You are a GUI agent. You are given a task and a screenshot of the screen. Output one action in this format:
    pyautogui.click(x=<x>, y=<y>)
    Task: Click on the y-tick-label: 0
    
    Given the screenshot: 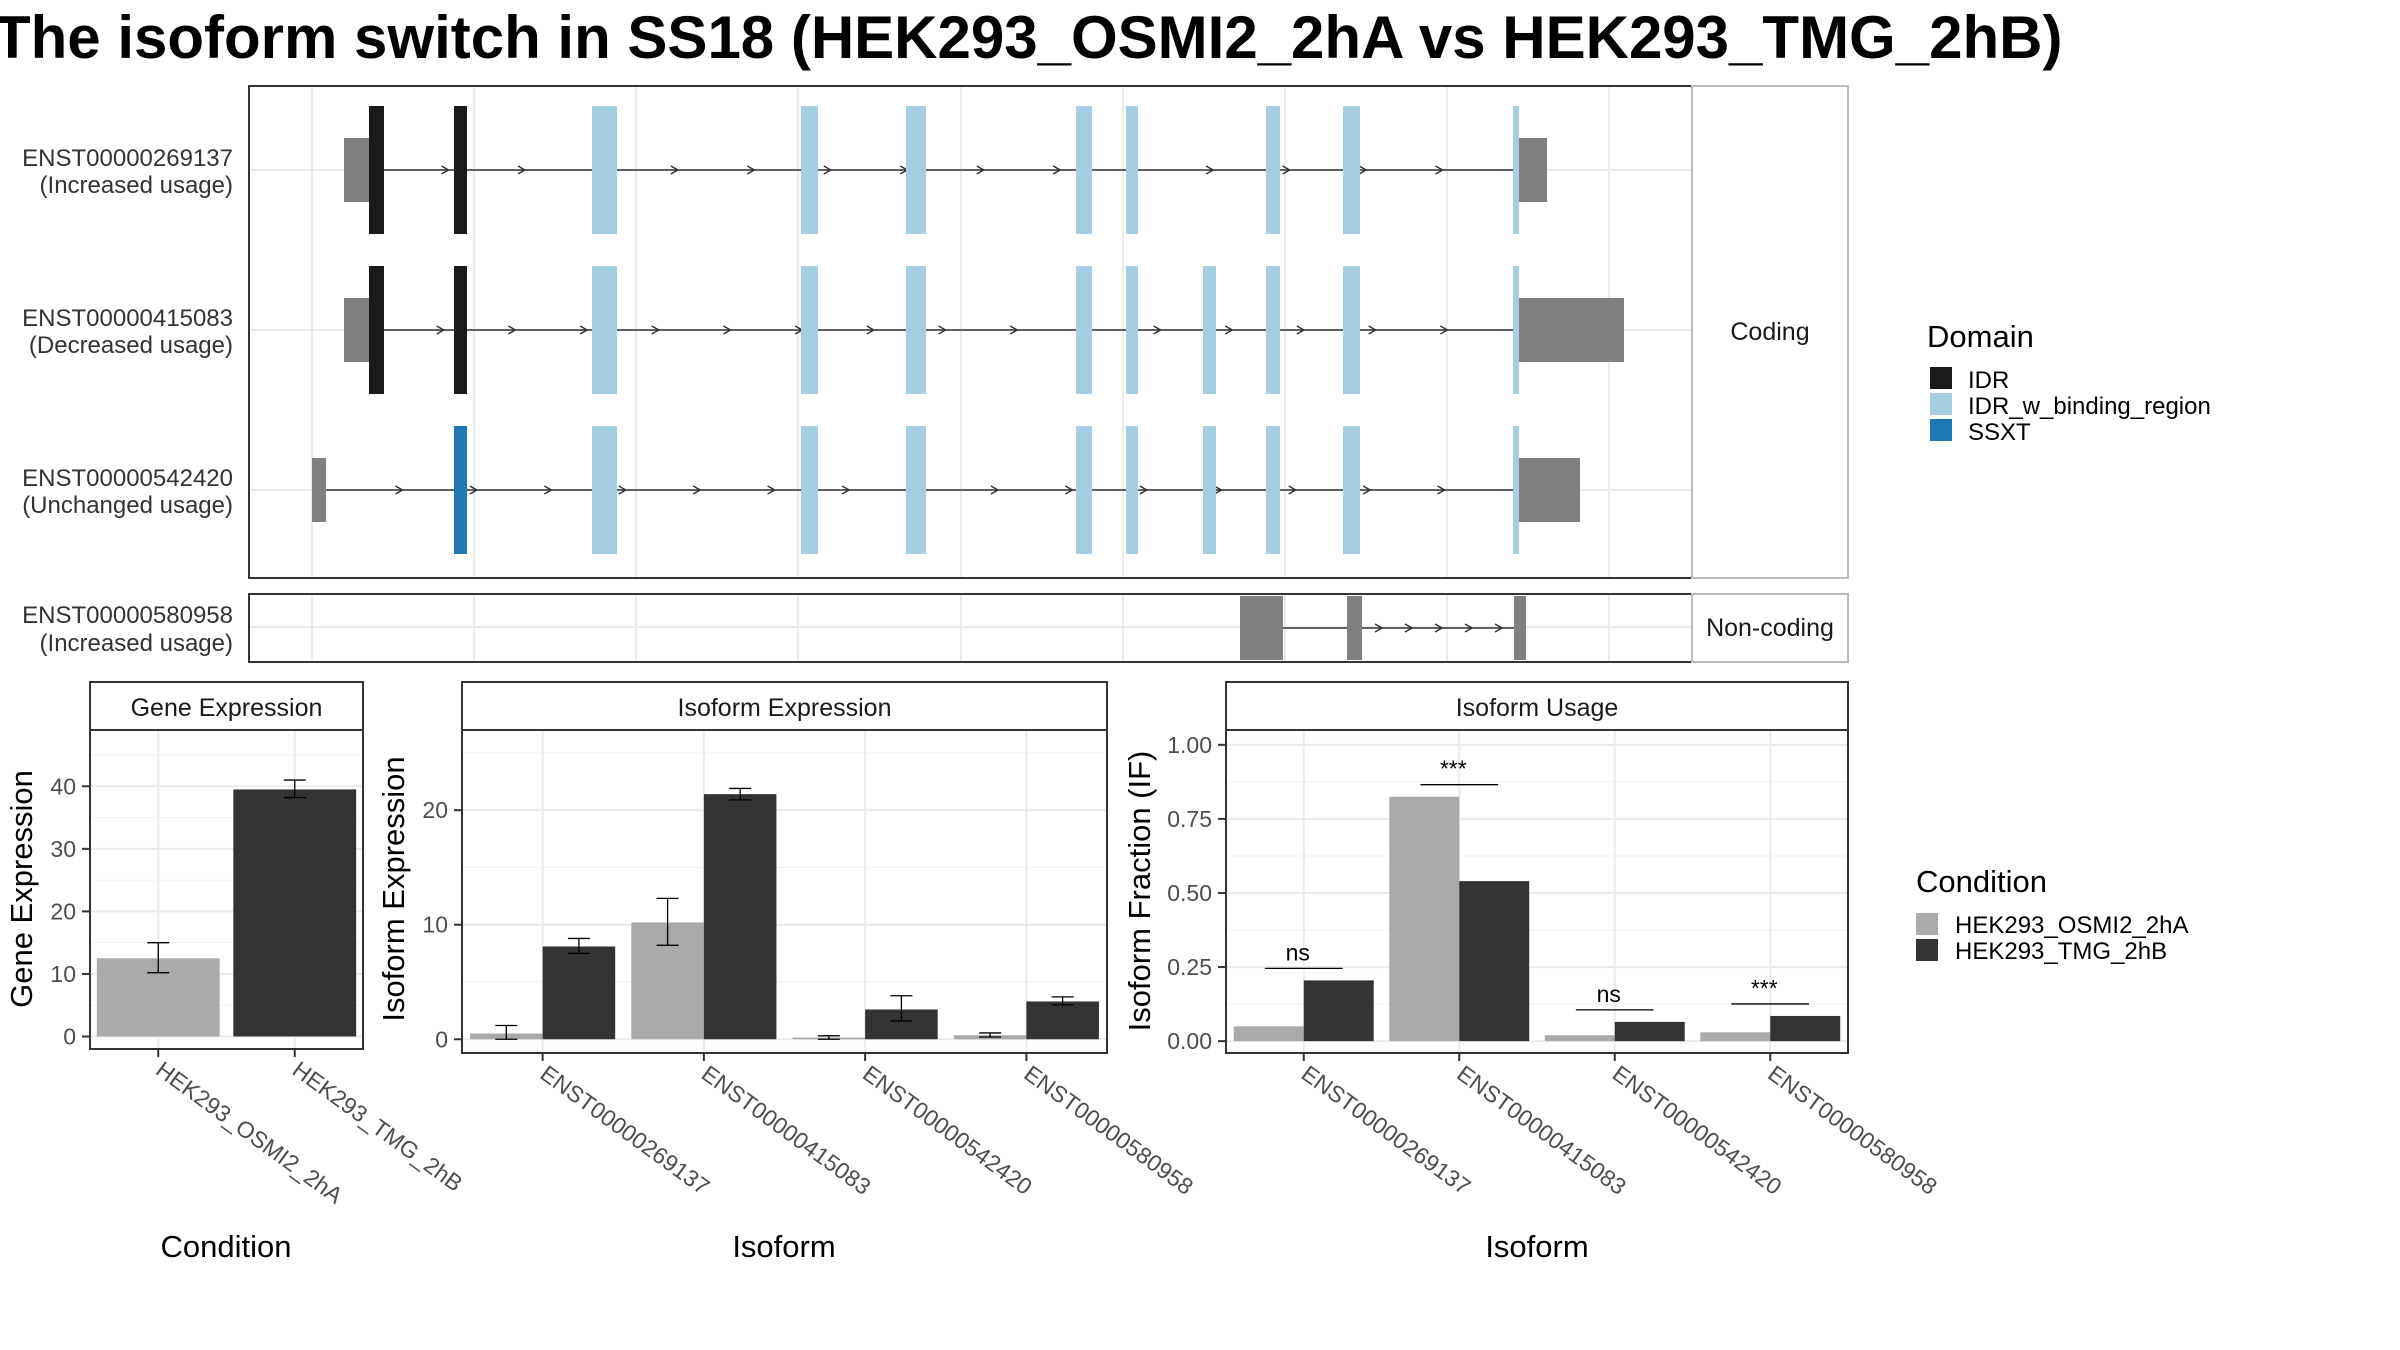 What is the action you would take?
    pyautogui.click(x=69, y=1036)
    